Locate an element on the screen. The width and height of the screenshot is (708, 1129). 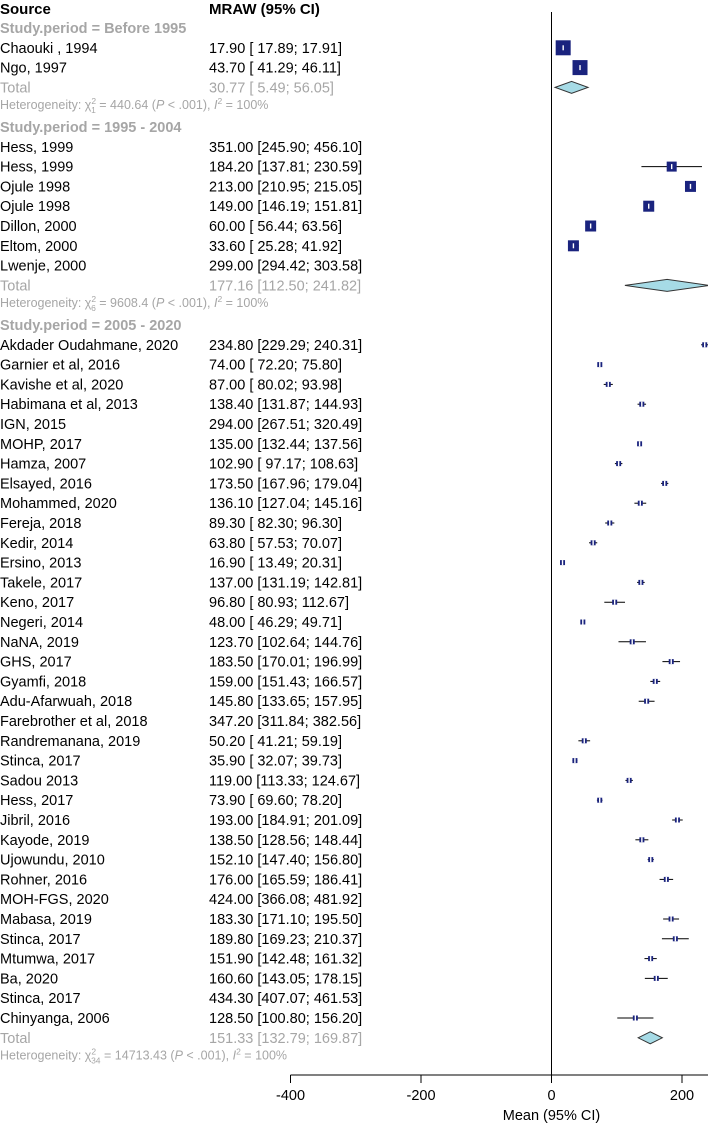
study-name: Chinyanga, 2006 is located at coordinates (55, 1019).